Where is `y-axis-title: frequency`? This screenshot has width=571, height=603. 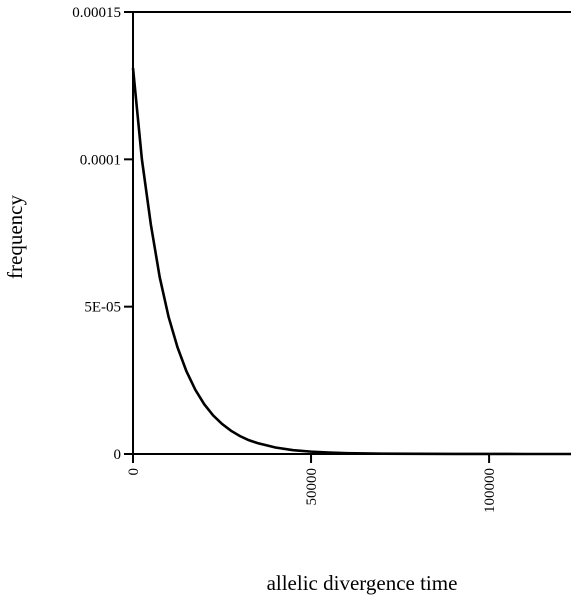
y-axis-title: frequency is located at coordinates (15, 237).